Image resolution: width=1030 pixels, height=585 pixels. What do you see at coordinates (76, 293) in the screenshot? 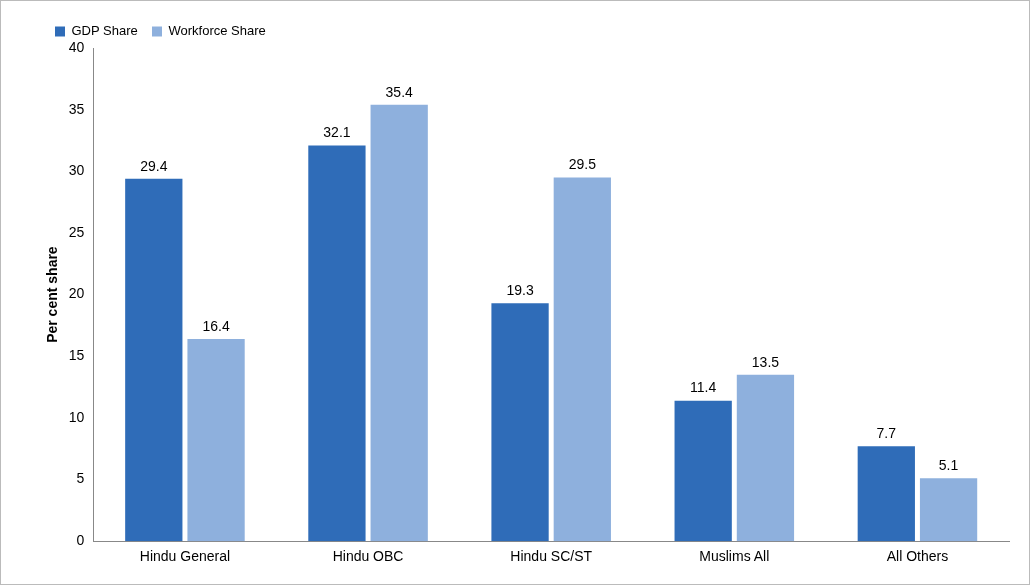
I see `y-tick-label: 20` at bounding box center [76, 293].